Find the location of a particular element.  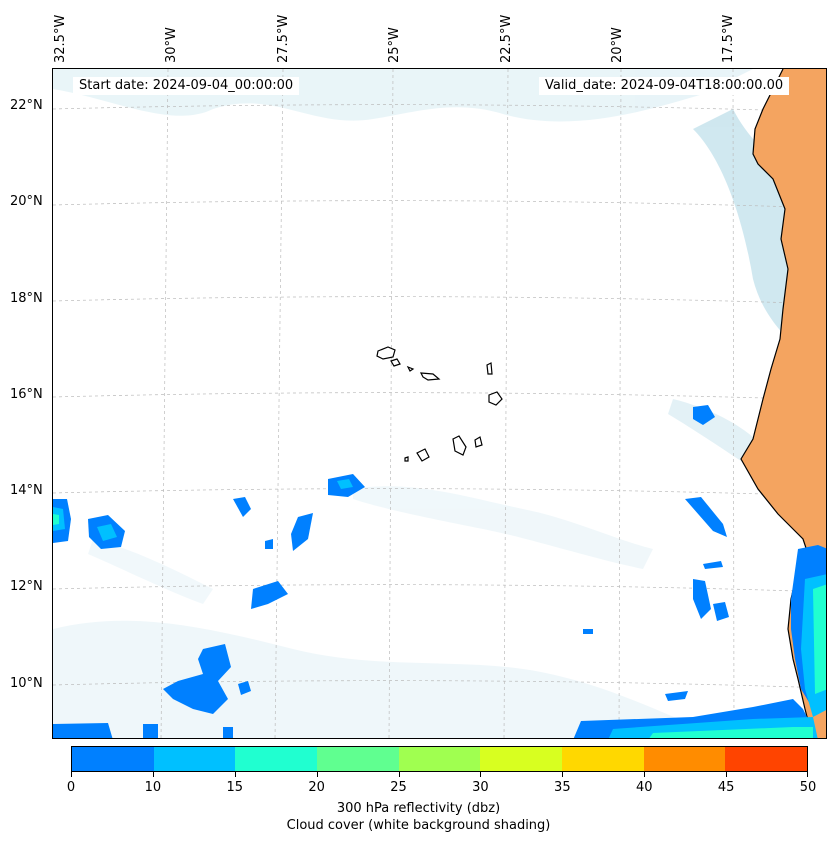

lon-label: 30°W is located at coordinates (171, 45).